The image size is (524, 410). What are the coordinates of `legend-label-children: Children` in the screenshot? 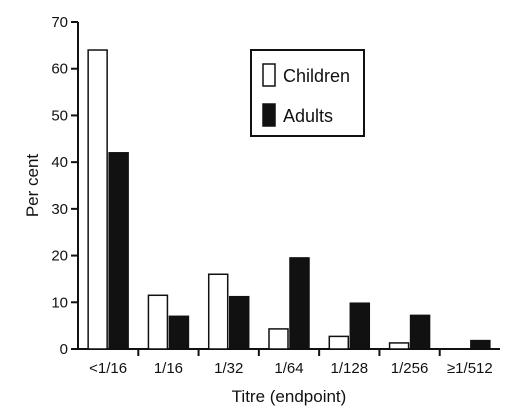 It's located at (316, 76).